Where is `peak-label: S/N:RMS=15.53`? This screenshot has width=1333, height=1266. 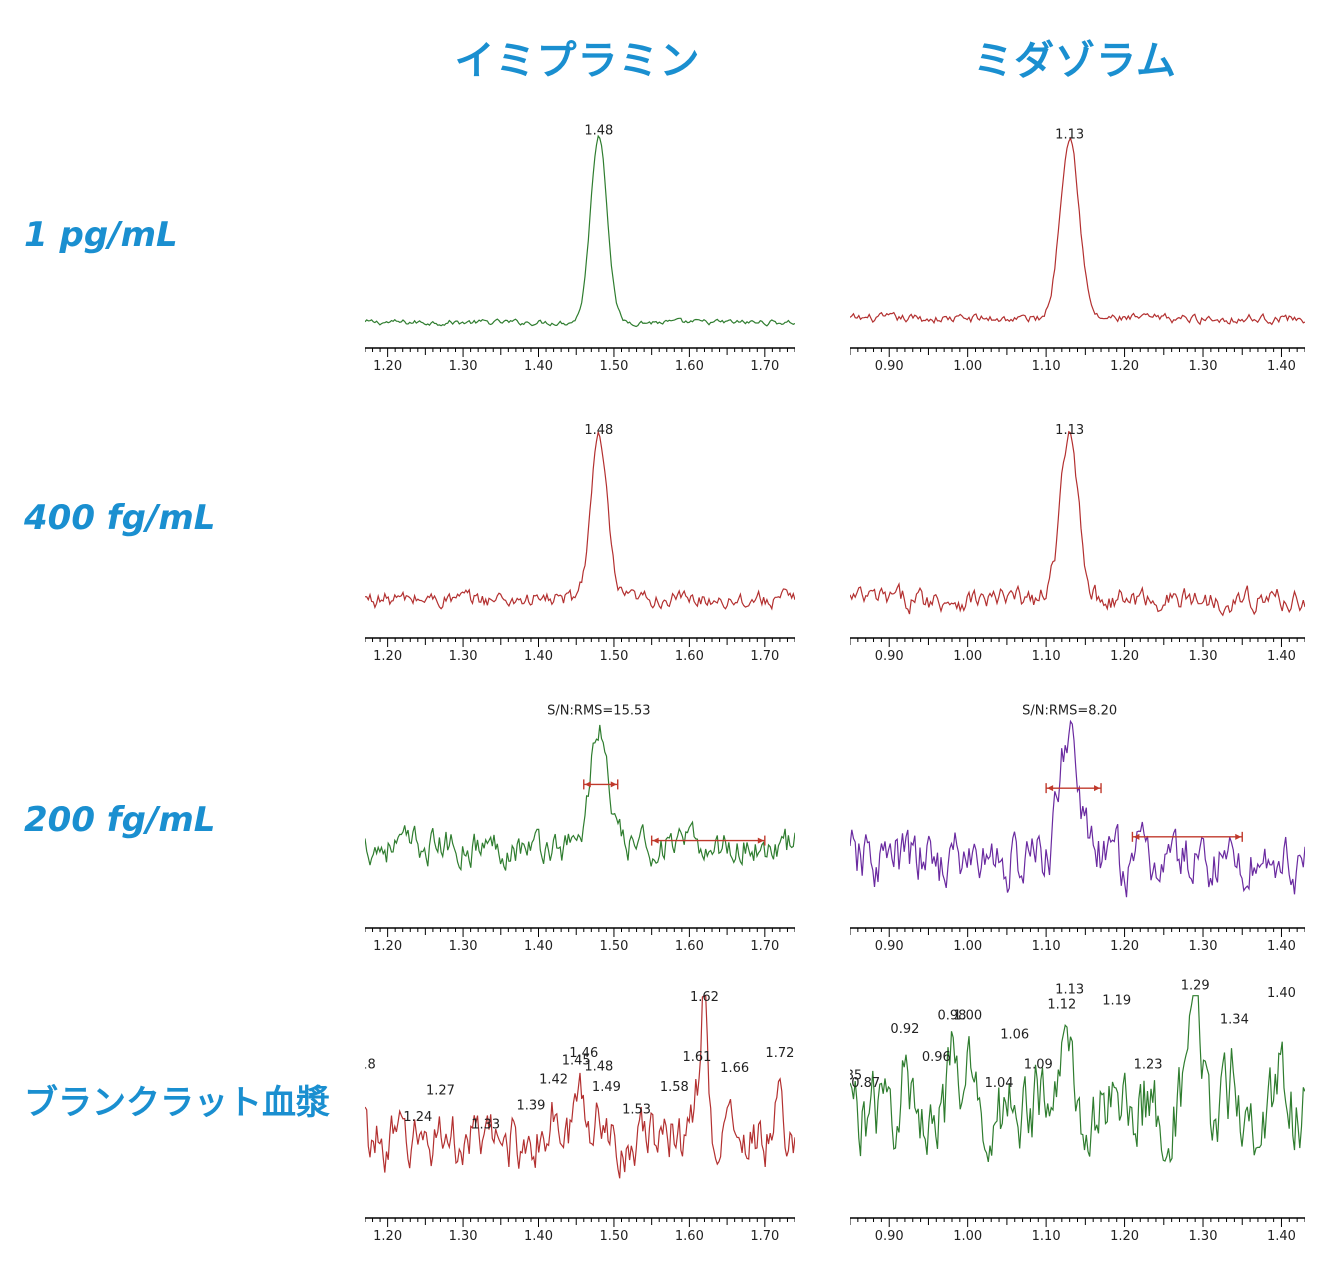
peak-label: S/N:RMS=15.53 is located at coordinates (598, 711).